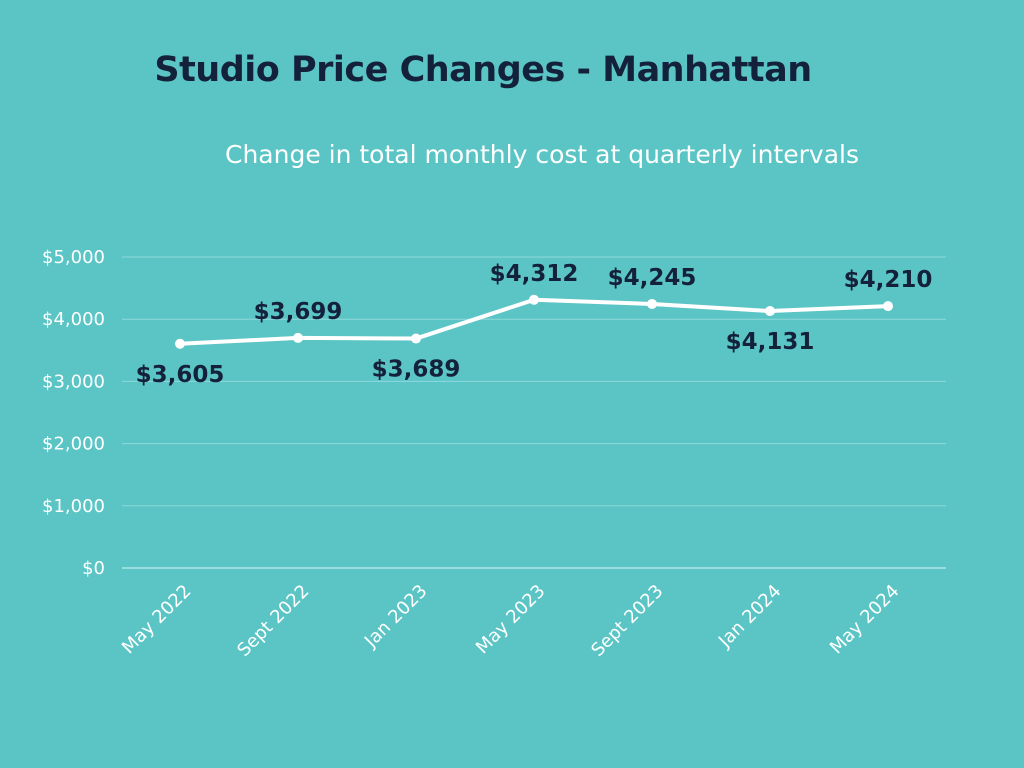 The height and width of the screenshot is (768, 1024). What do you see at coordinates (157, 620) in the screenshot?
I see `x-tick-label: May 2022` at bounding box center [157, 620].